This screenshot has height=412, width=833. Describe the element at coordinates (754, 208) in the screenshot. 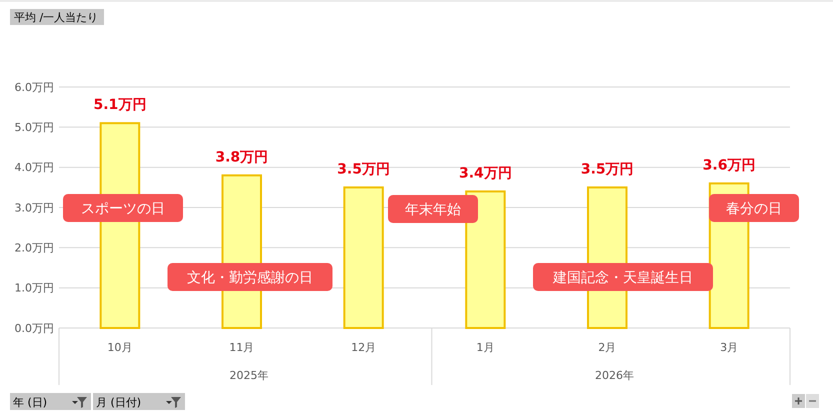

I see `annotation: 春分の日` at that location.